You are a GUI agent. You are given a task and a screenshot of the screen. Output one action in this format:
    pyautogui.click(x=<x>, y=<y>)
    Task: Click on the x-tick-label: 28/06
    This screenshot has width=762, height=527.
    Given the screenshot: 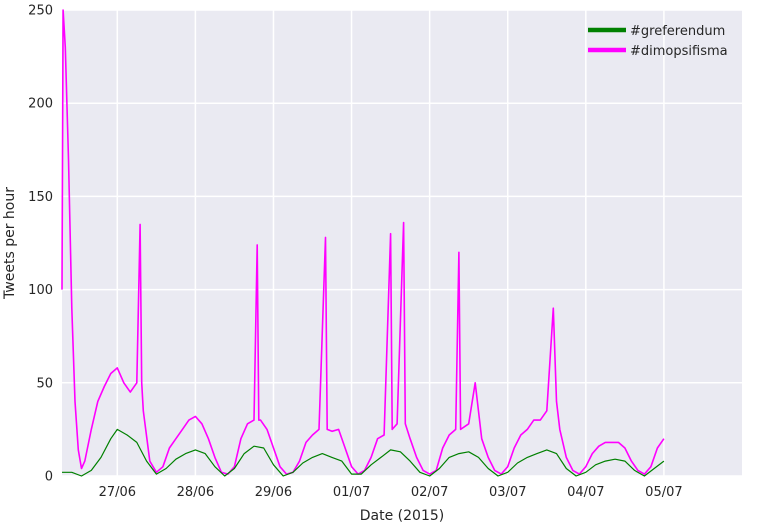 What is the action you would take?
    pyautogui.click(x=195, y=492)
    